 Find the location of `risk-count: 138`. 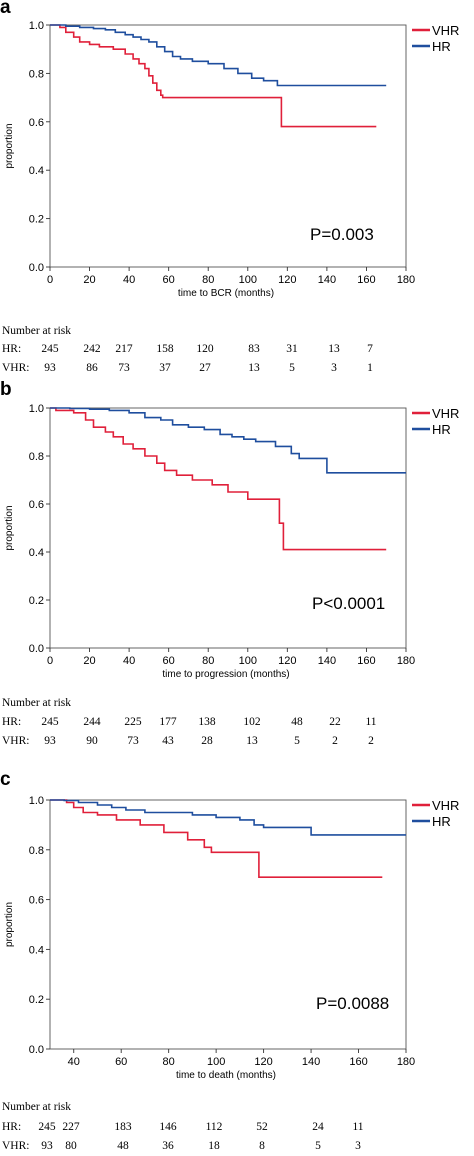

risk-count: 138 is located at coordinates (207, 722).